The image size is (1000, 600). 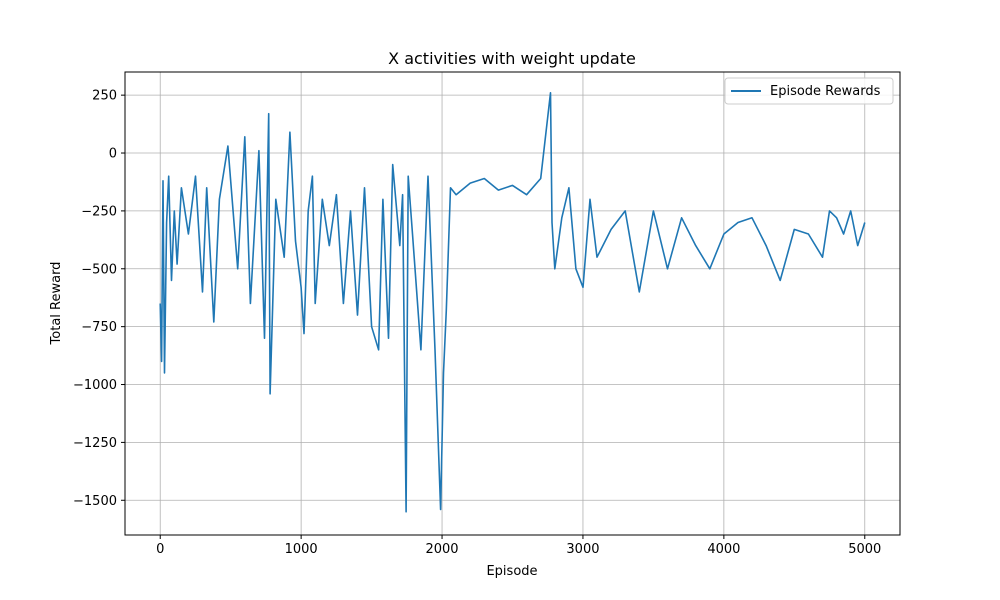 I want to click on x-axis-label: Episode, so click(x=511, y=571).